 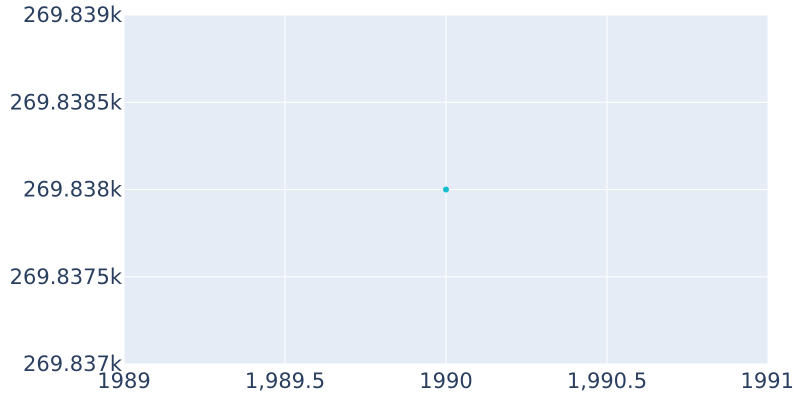 I want to click on x-tick-label: 1990, so click(x=445, y=381).